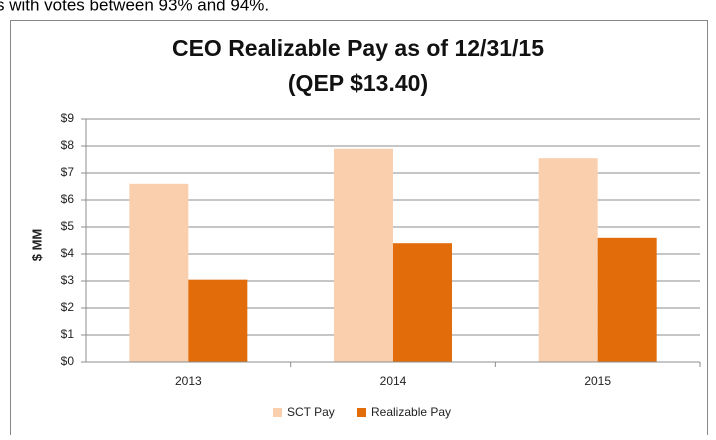 This screenshot has height=440, width=716. I want to click on y-tick-label: $9, so click(68, 118).